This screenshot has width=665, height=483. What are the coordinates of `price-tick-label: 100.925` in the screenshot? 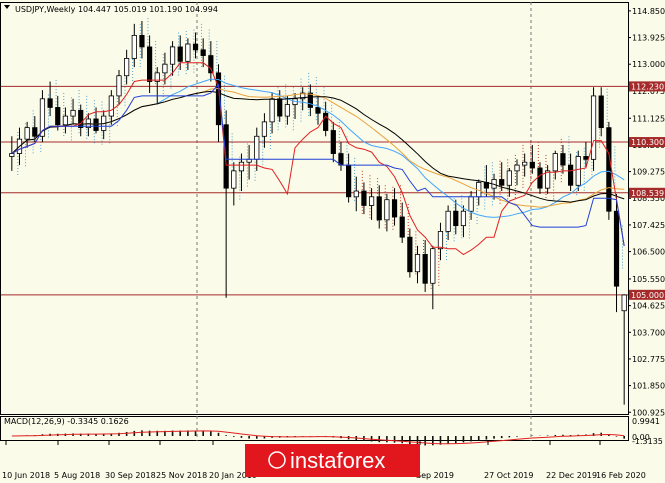 It's located at (648, 412).